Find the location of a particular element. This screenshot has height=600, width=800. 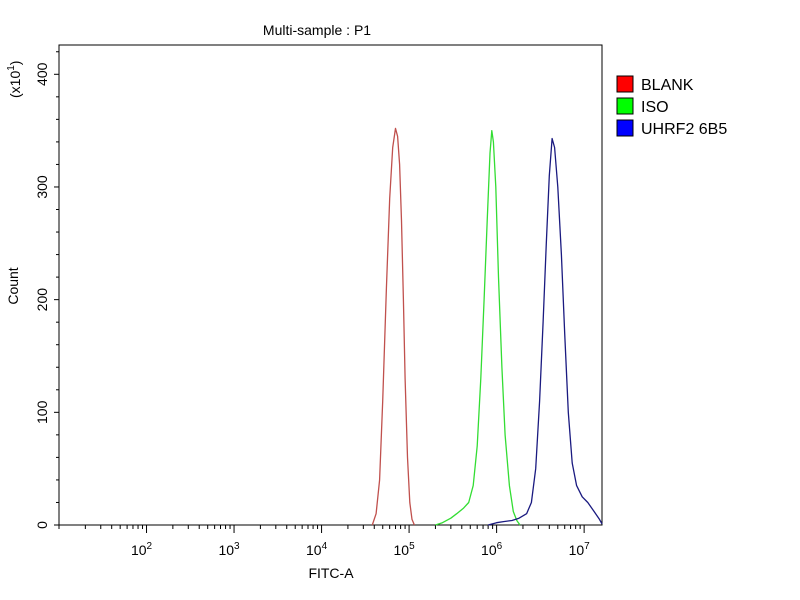

svg-text: 200 is located at coordinates (42, 300).